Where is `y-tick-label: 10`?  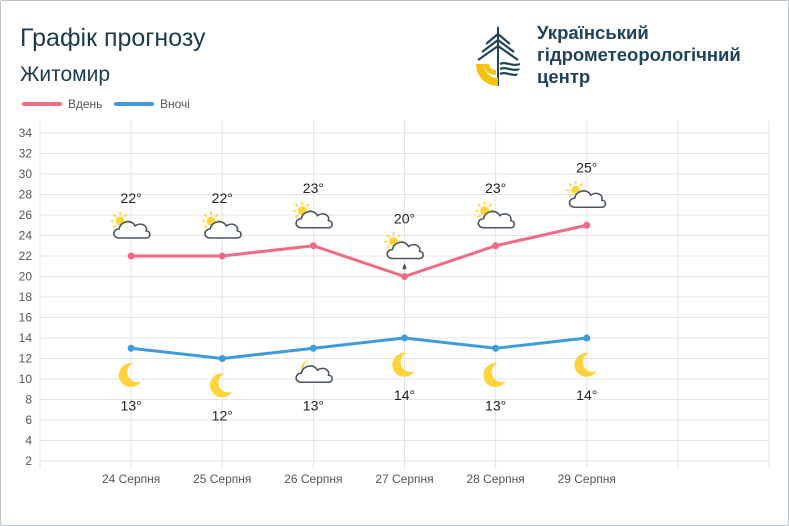 y-tick-label: 10 is located at coordinates (26, 379).